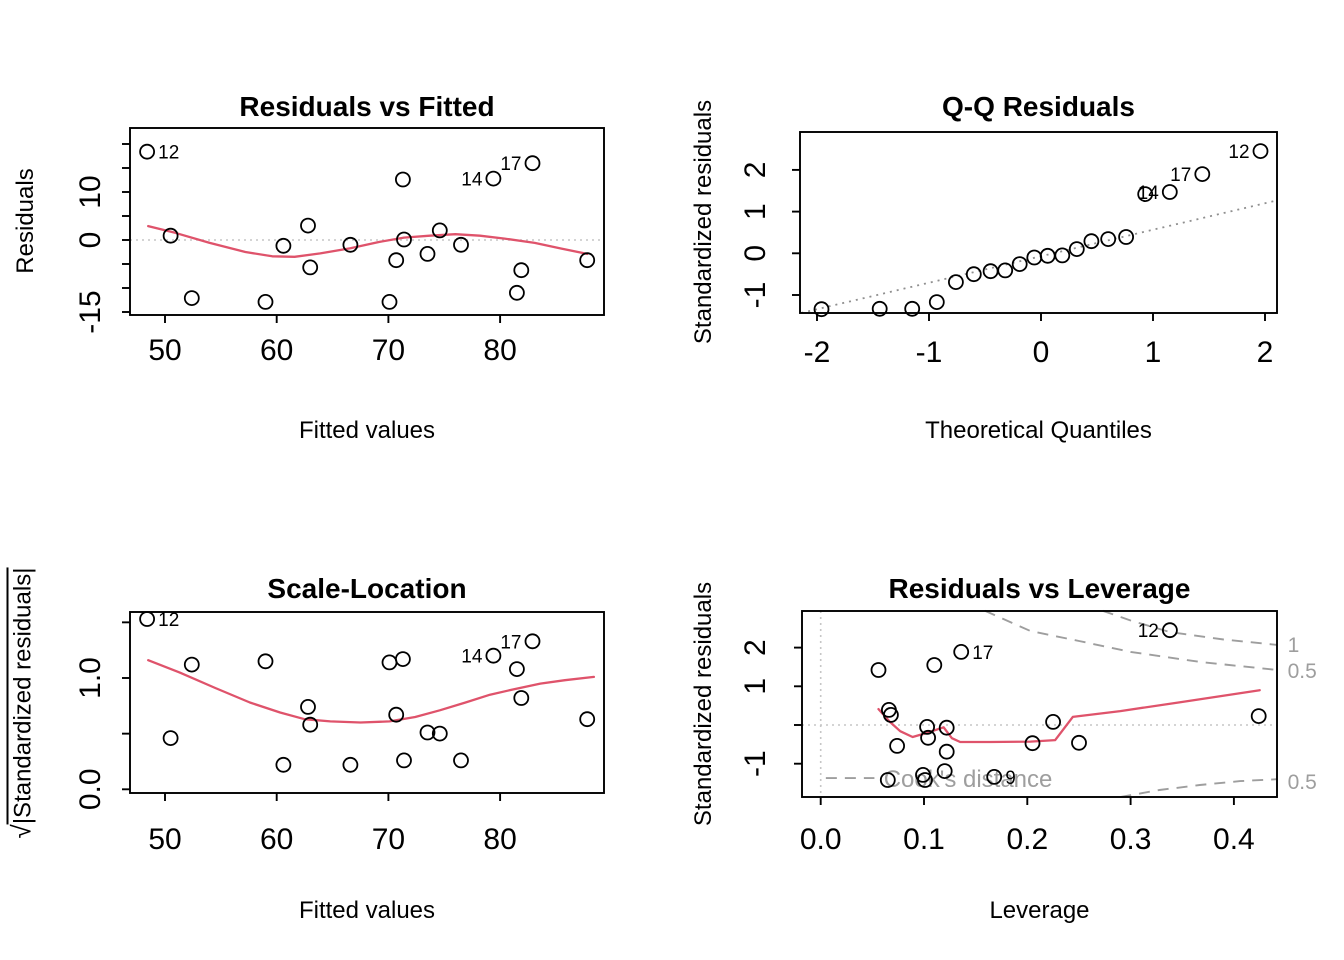  What do you see at coordinates (90, 191) in the screenshot?
I see `y-axis-tick-label: 10` at bounding box center [90, 191].